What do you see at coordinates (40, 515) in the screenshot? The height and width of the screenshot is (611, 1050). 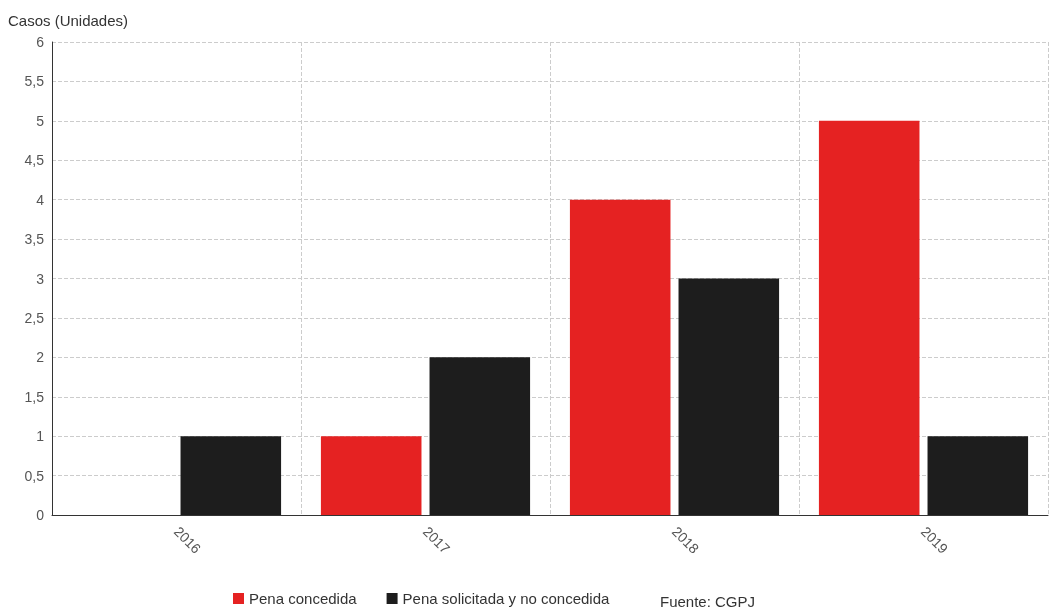 I see `y-tick-label: 0` at bounding box center [40, 515].